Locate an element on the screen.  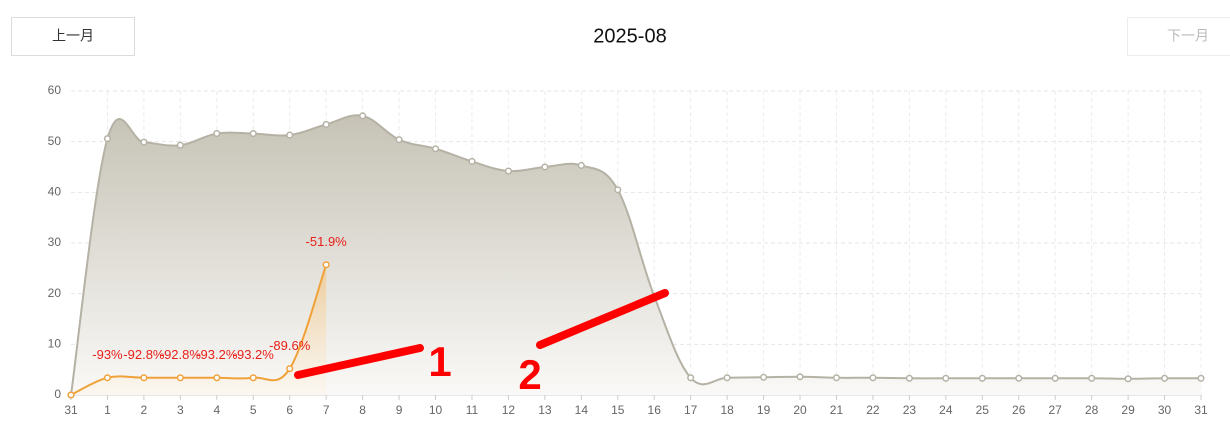
x-tick-label: 17 is located at coordinates (691, 410).